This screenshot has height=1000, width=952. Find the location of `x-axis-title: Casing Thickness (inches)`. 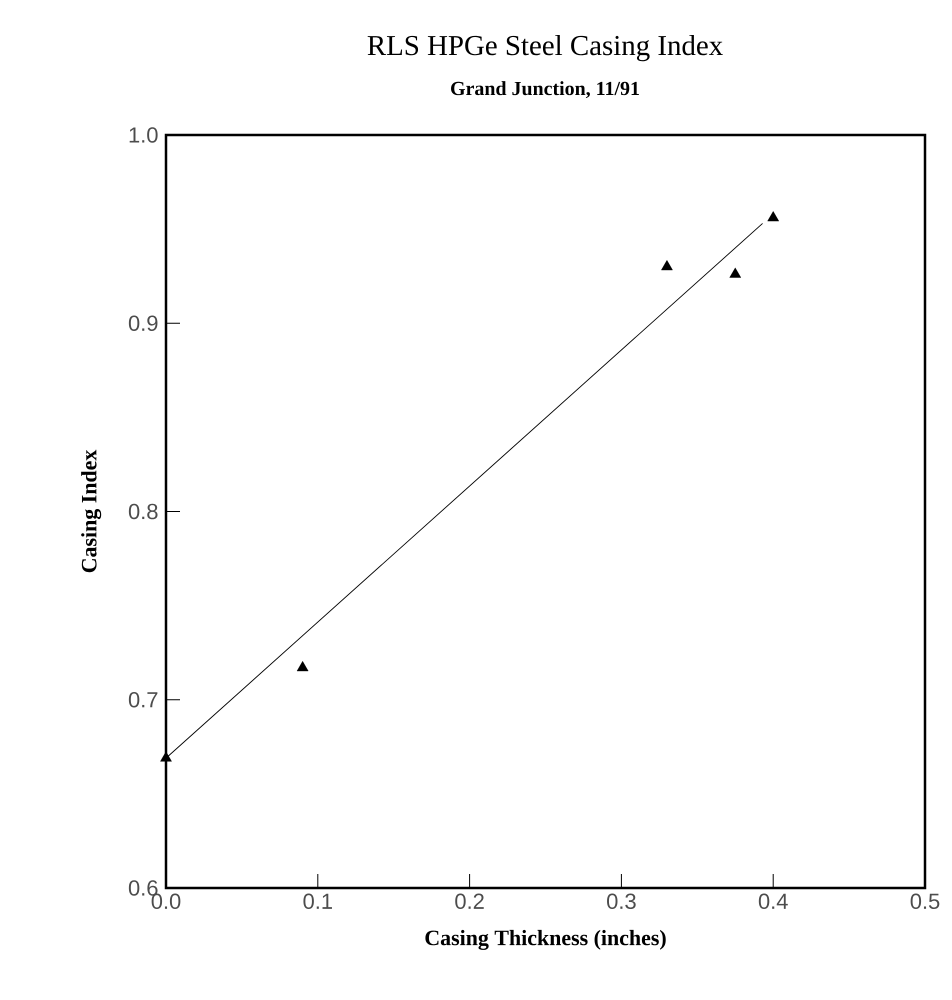

x-axis-title: Casing Thickness (inches) is located at coordinates (545, 940).